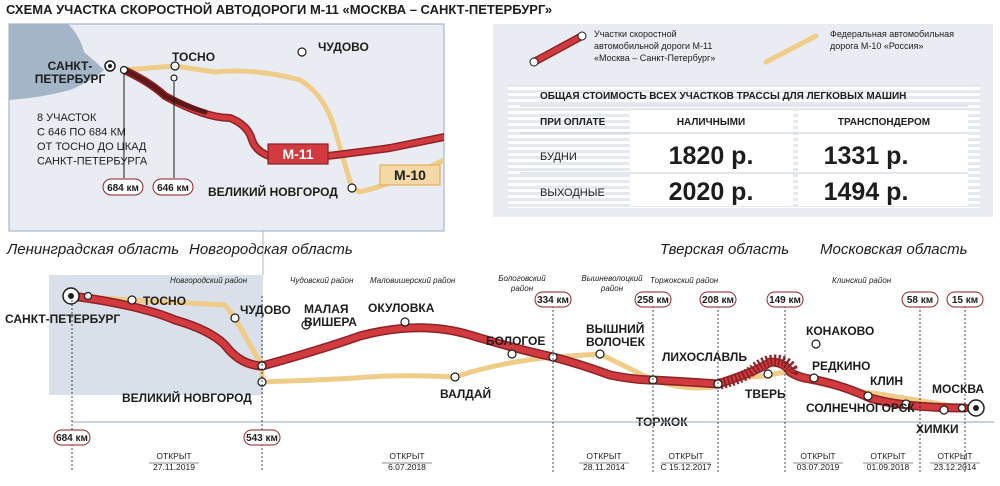 This screenshot has width=1000, height=486. Describe the element at coordinates (209, 280) in the screenshot. I see `district-novgorodsky: Новгородский район` at that location.